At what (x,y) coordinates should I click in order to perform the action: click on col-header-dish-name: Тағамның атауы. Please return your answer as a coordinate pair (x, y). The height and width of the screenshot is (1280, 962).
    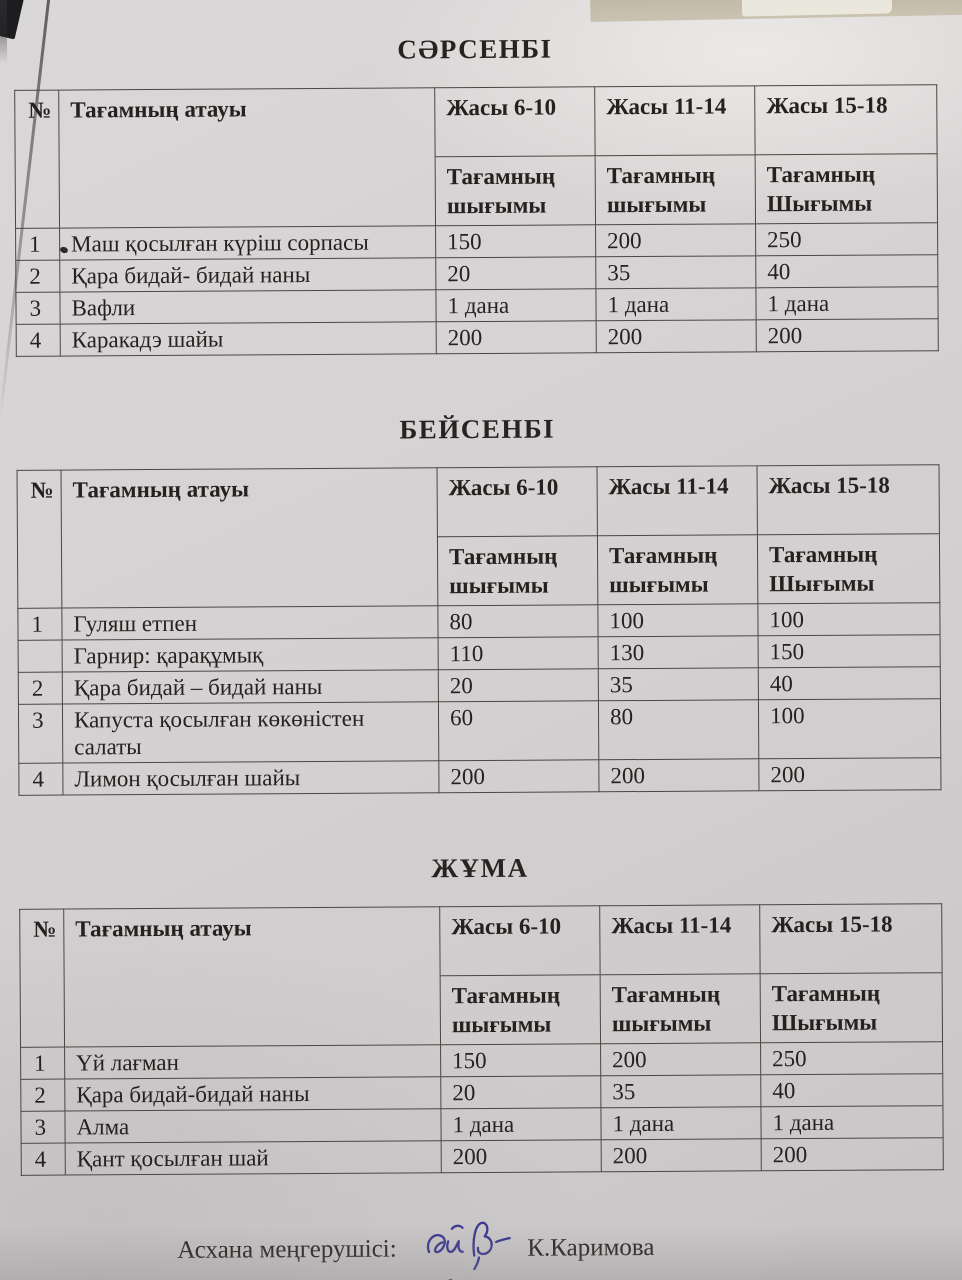
    Looking at the image, I should click on (247, 157).